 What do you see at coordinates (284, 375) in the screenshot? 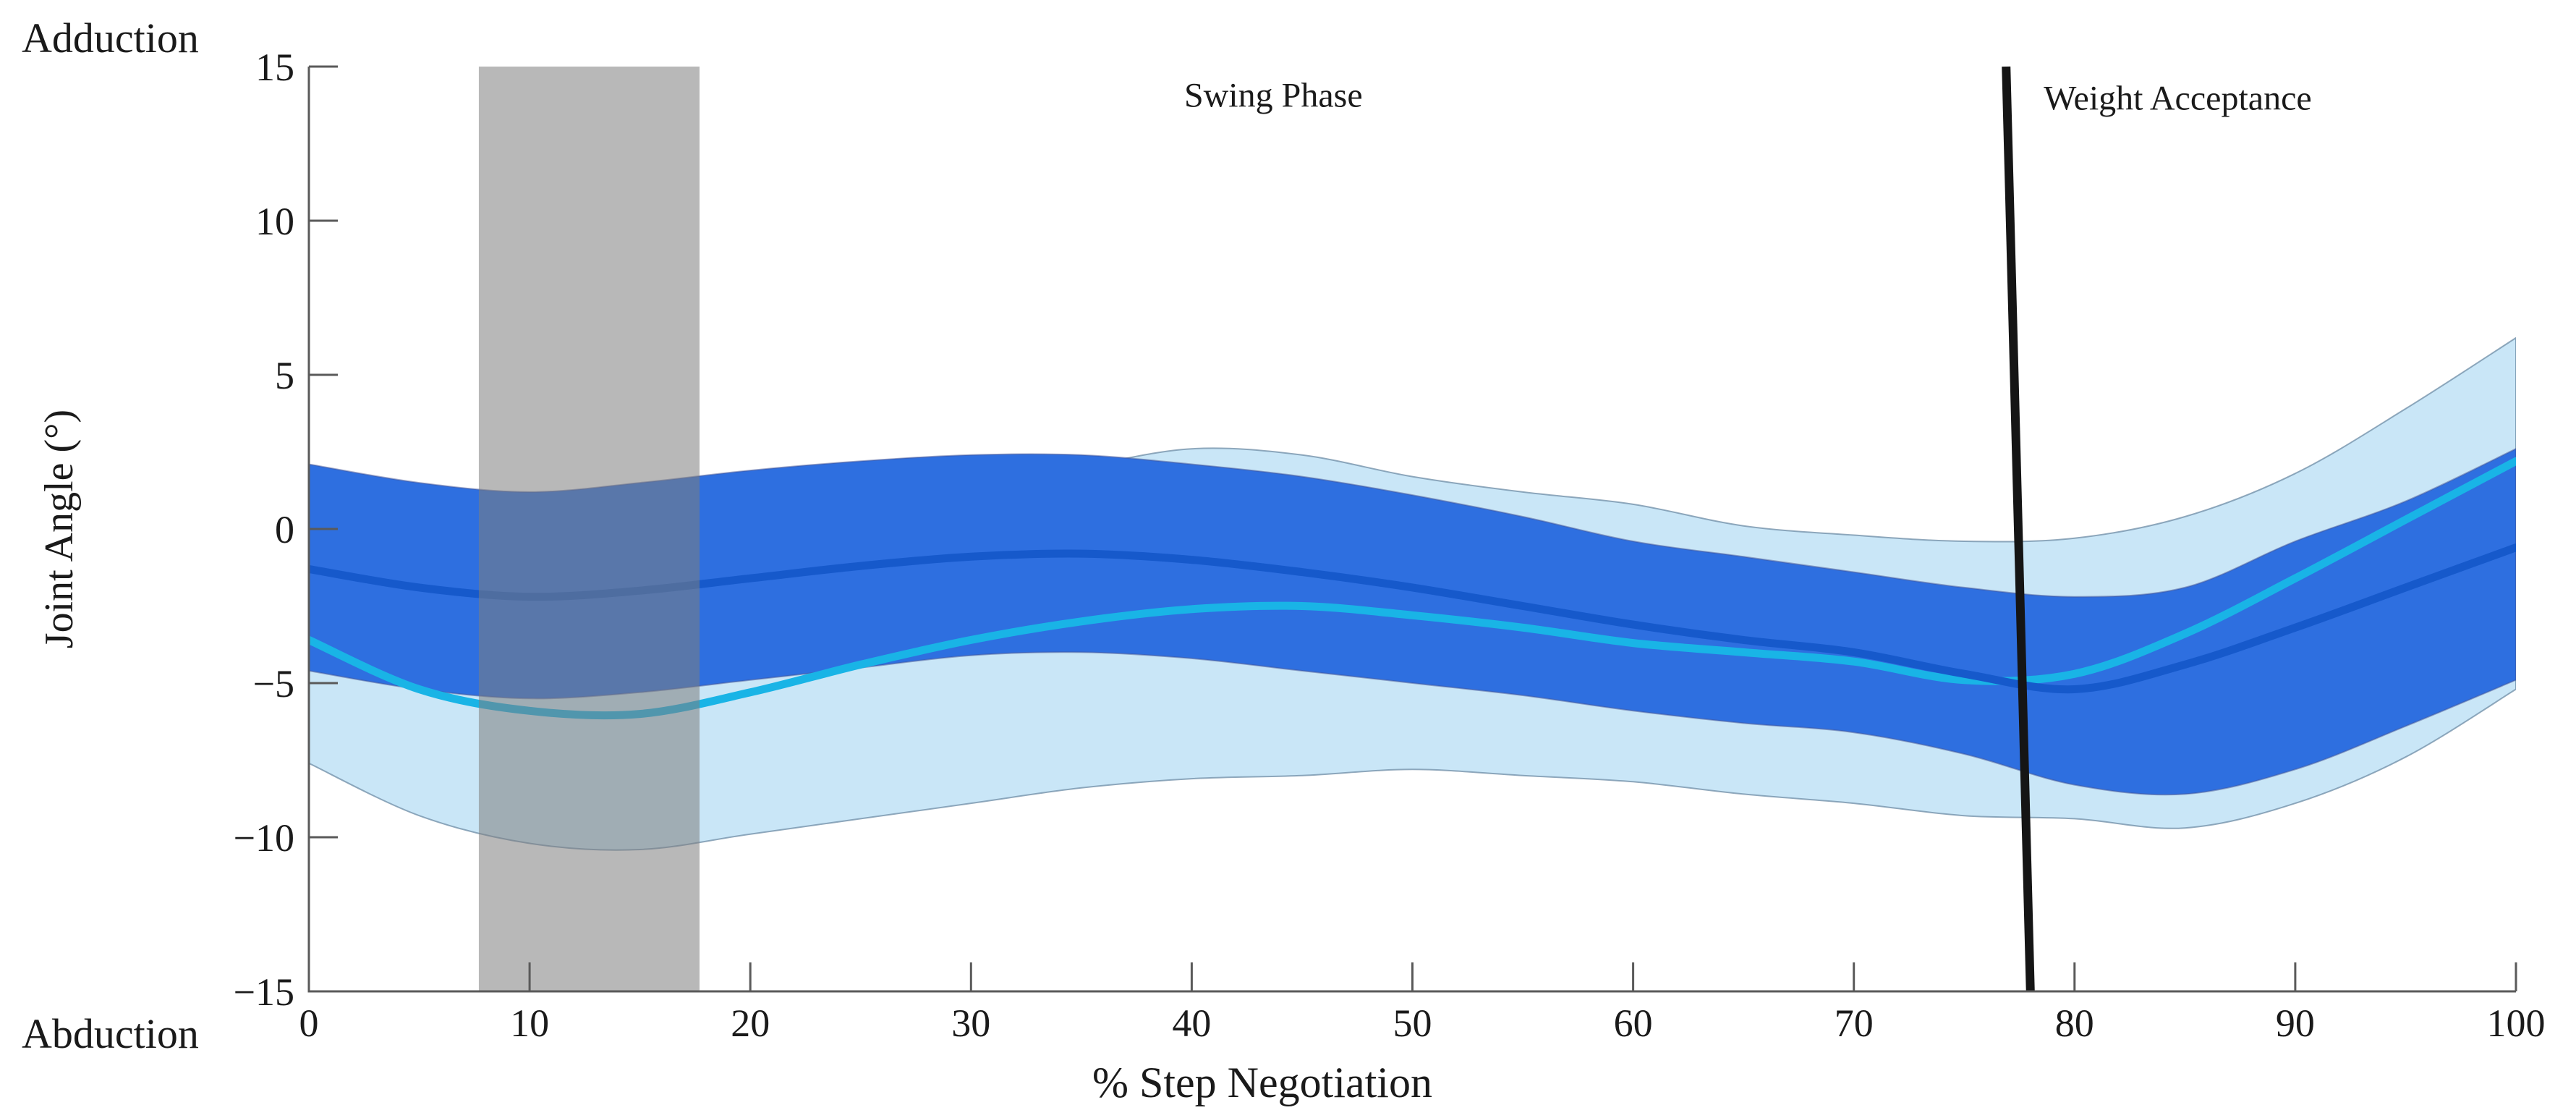
I see `y-tick-label: 5` at bounding box center [284, 375].